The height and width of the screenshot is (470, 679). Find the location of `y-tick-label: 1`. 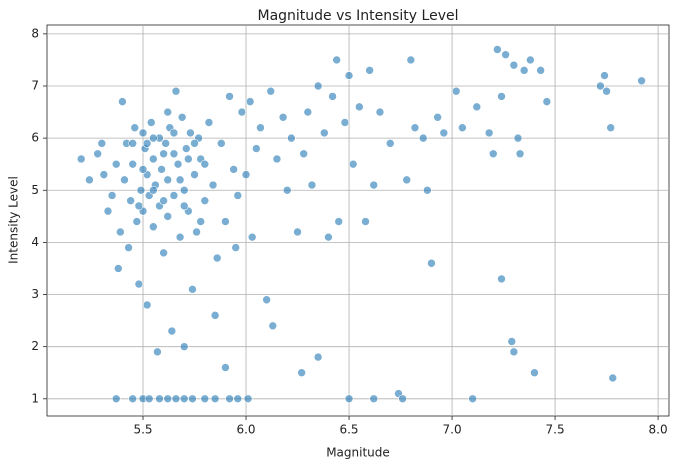

y-tick-label: 1 is located at coordinates (35, 398).